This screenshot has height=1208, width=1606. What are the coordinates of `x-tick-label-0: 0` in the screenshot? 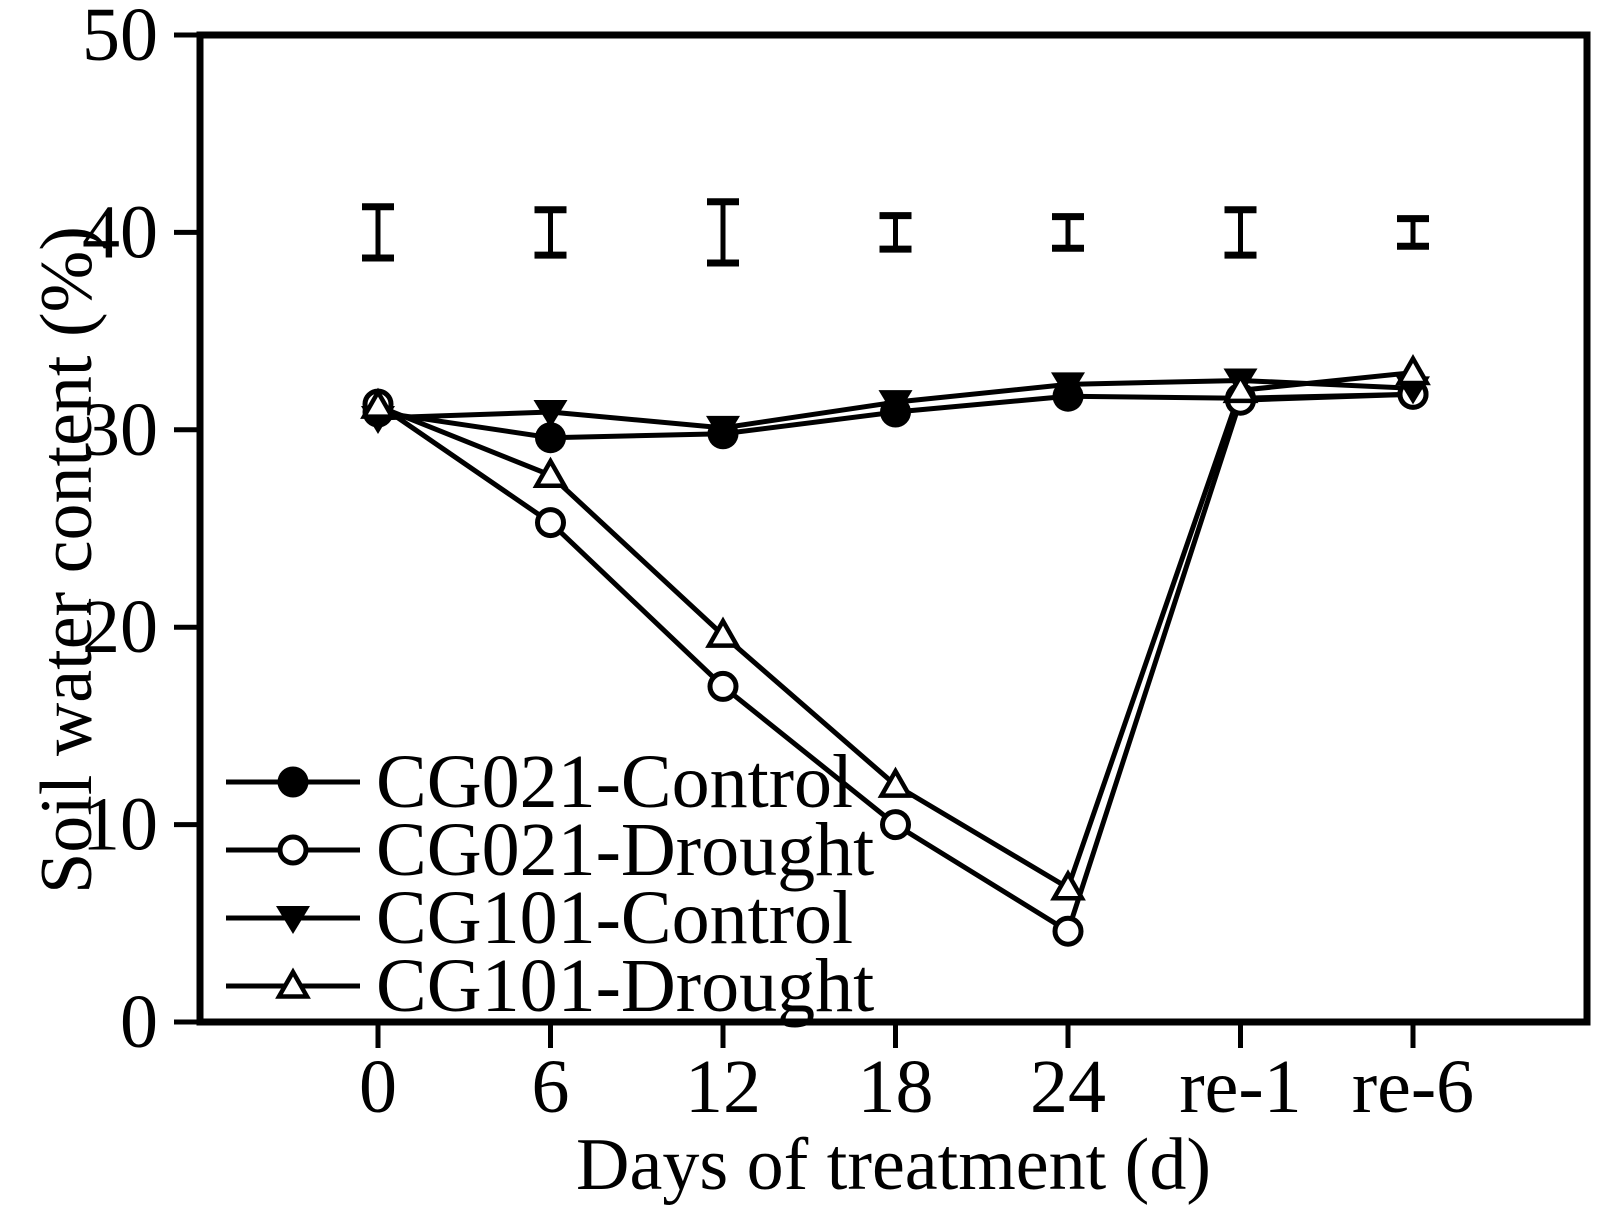 It's located at (378, 1087).